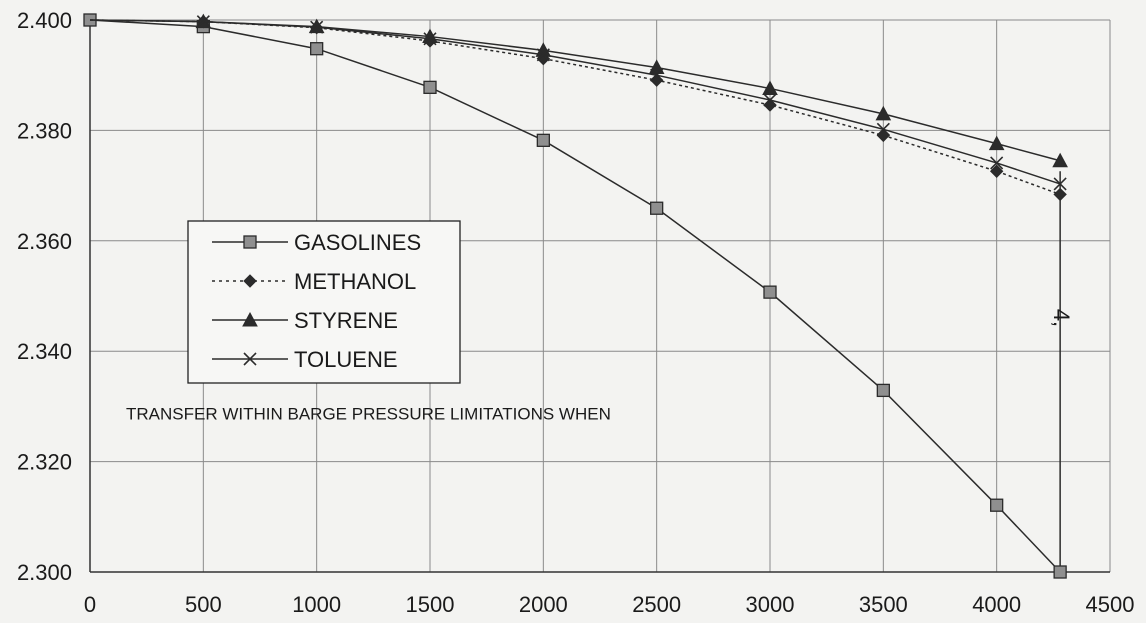  What do you see at coordinates (1061, 318) in the screenshot?
I see `vertical-marker-label: 4,` at bounding box center [1061, 318].